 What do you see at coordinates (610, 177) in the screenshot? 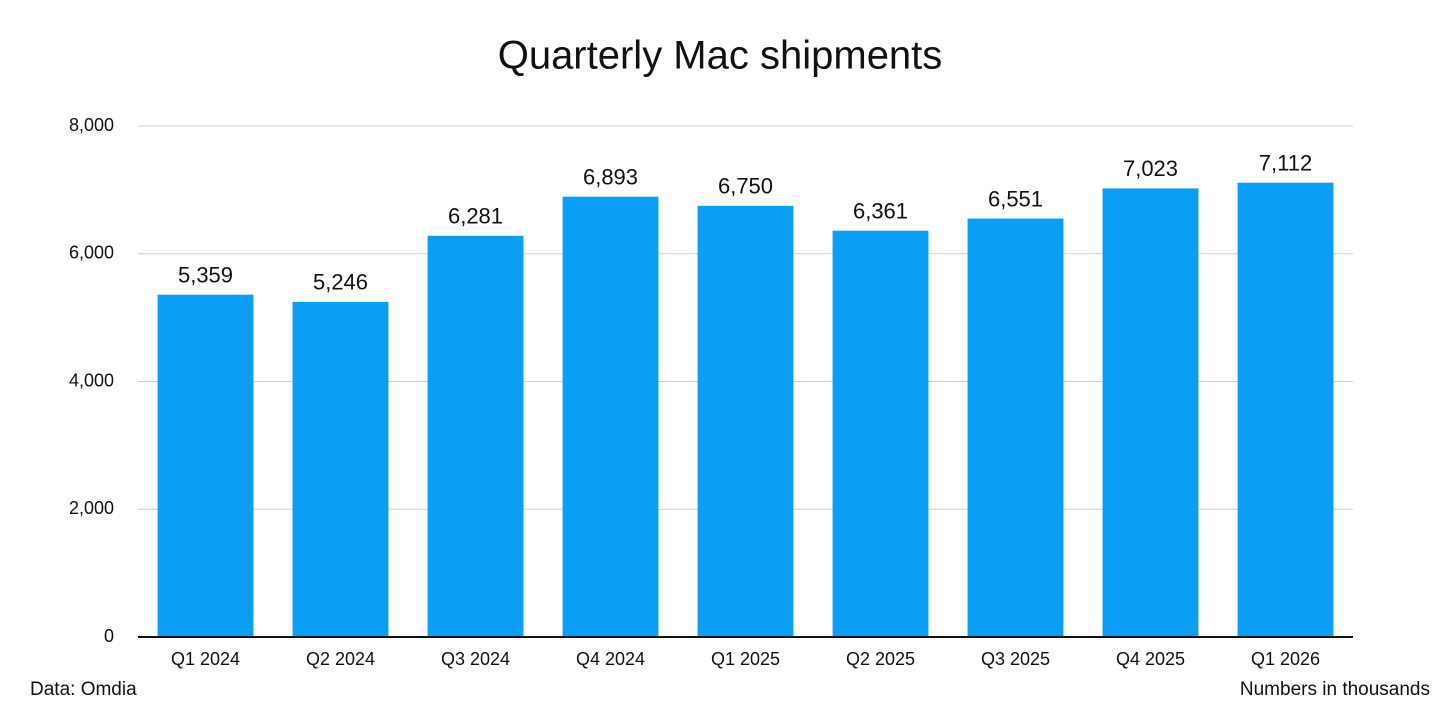
I see `data-label: 6,893` at bounding box center [610, 177].